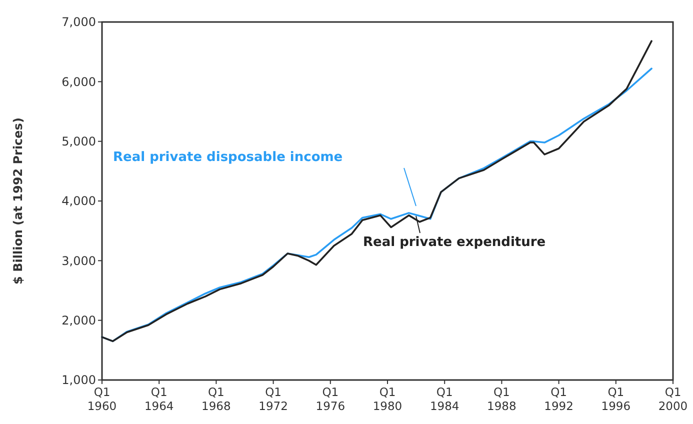 This screenshot has height=424, width=693. What do you see at coordinates (79, 201) in the screenshot?
I see `y-tick-label: 4,000` at bounding box center [79, 201].